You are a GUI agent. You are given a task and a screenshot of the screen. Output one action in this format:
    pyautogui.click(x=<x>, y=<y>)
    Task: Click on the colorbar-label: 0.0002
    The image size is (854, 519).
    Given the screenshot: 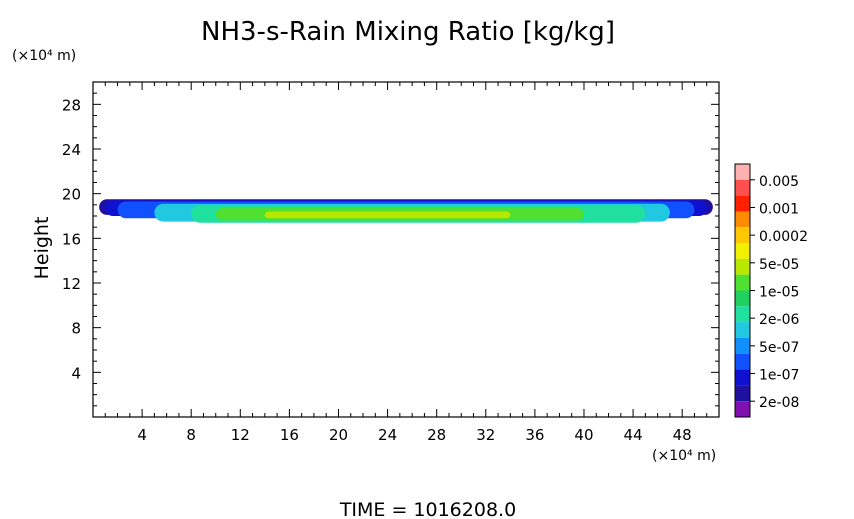 What is the action you would take?
    pyautogui.click(x=783, y=237)
    